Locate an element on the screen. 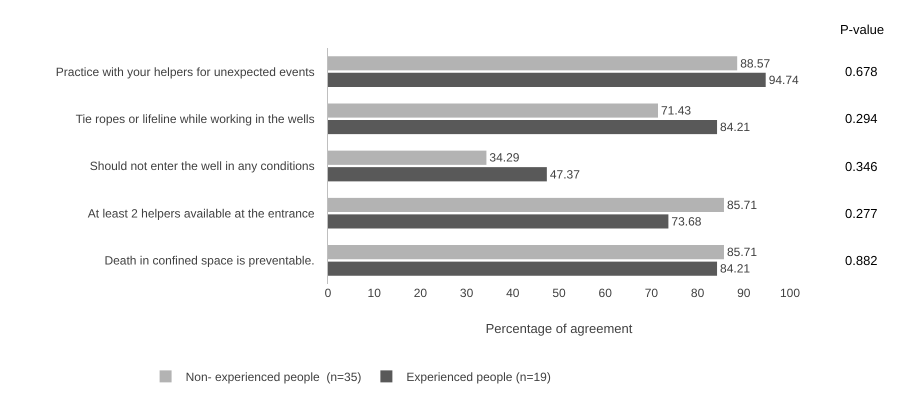  x-tick-label: 30 is located at coordinates (467, 293).